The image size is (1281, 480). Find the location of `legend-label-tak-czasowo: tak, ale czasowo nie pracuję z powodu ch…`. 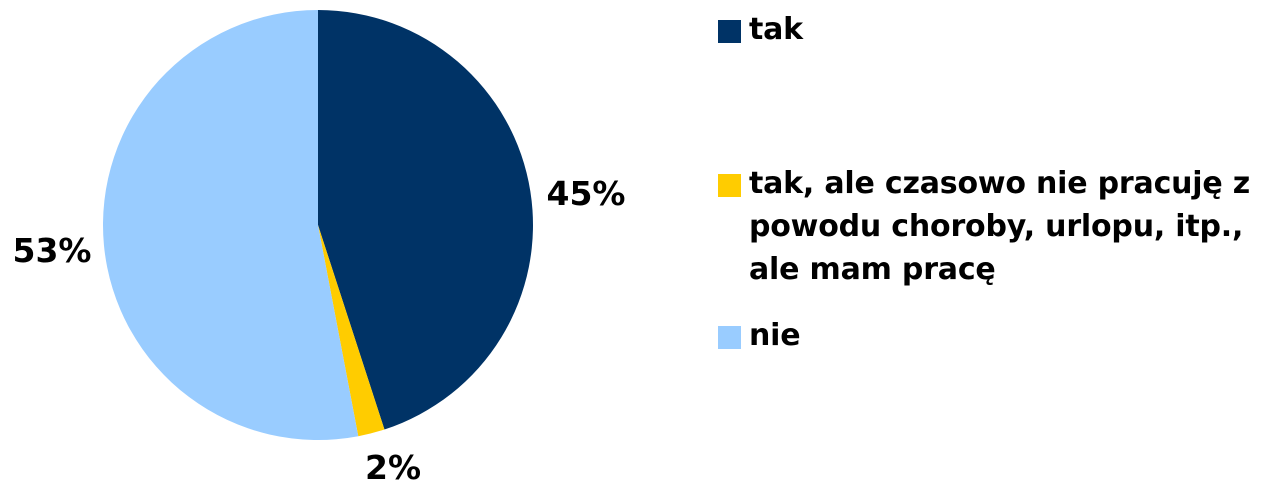

legend-label-tak-czasowo: tak, ale czasowo nie pracuję z powodu ch… is located at coordinates (1015, 226).